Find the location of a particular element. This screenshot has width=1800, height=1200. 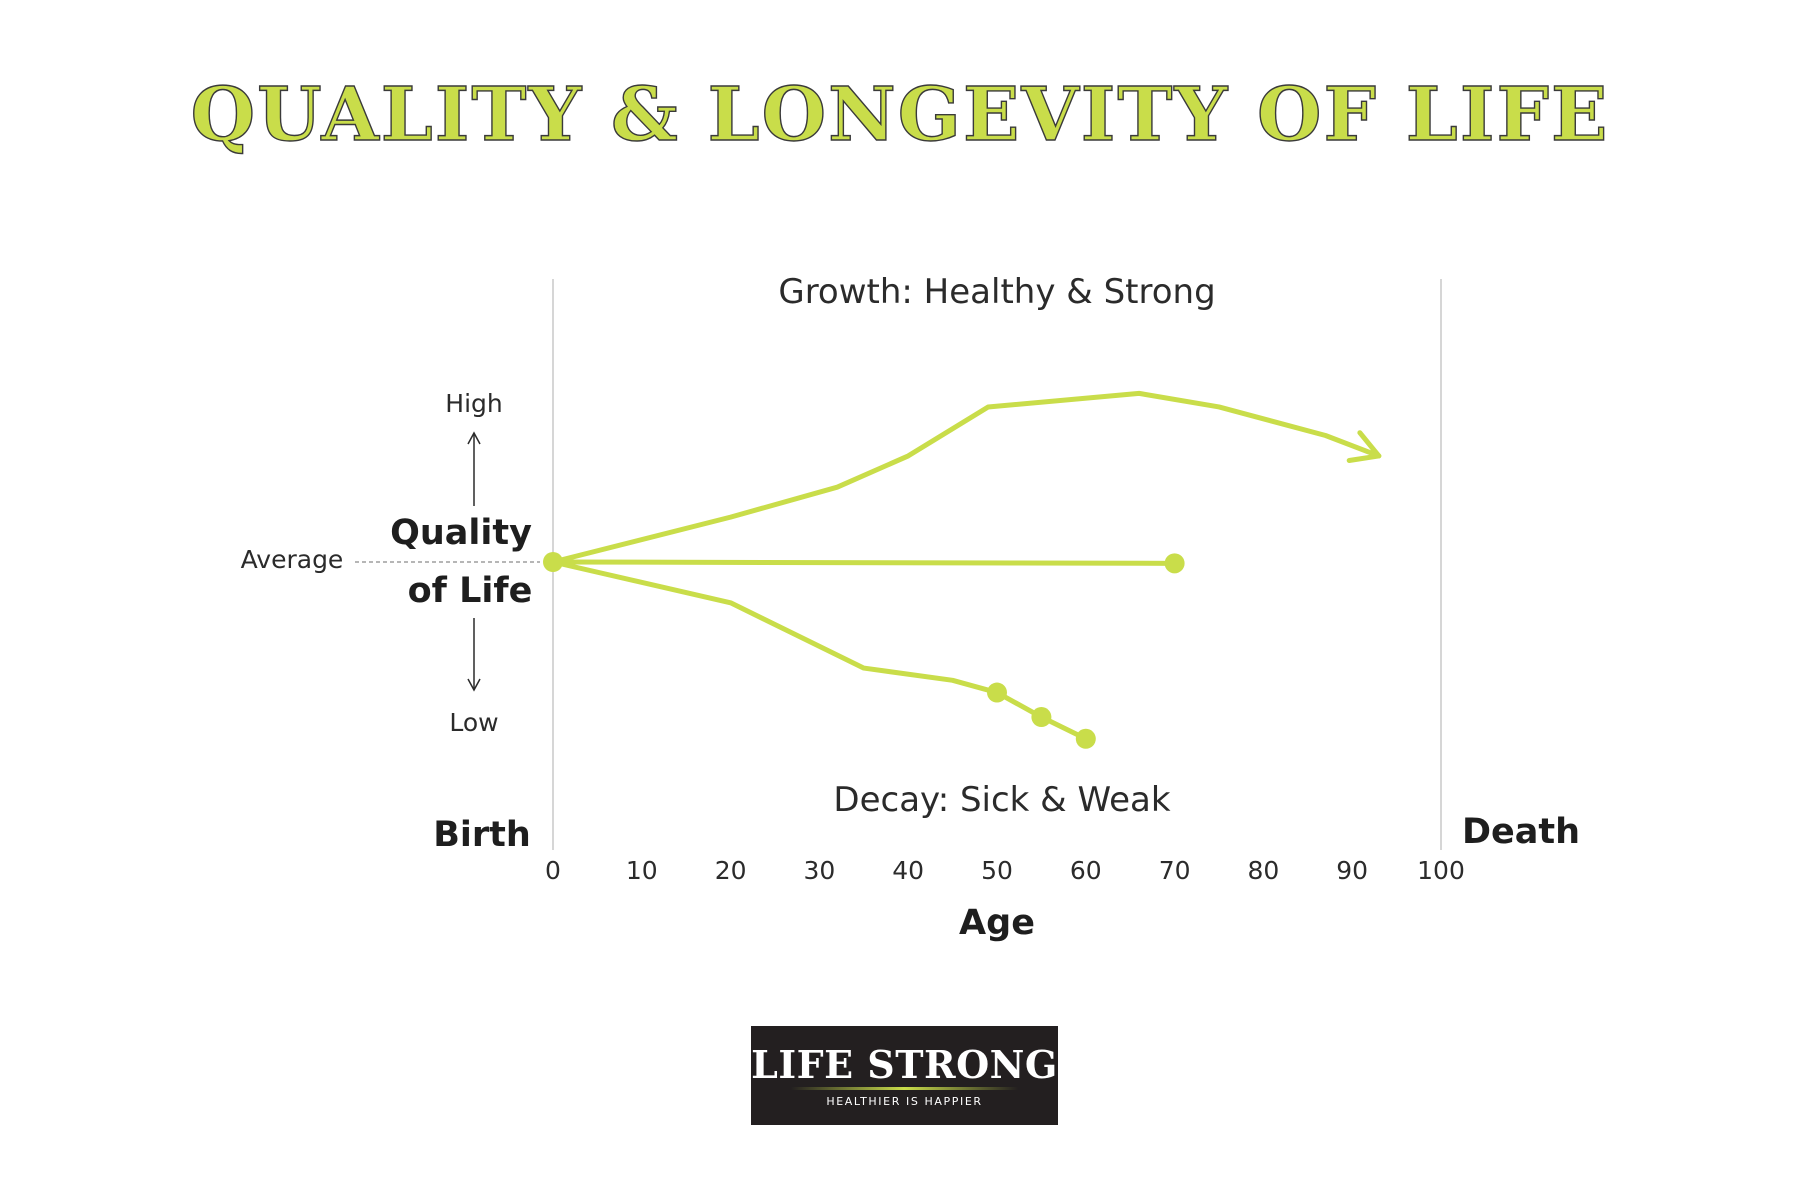

x-tick-labels: 0 10 20 30 40 50 60 70 80 90 100 is located at coordinates (1005, 870).